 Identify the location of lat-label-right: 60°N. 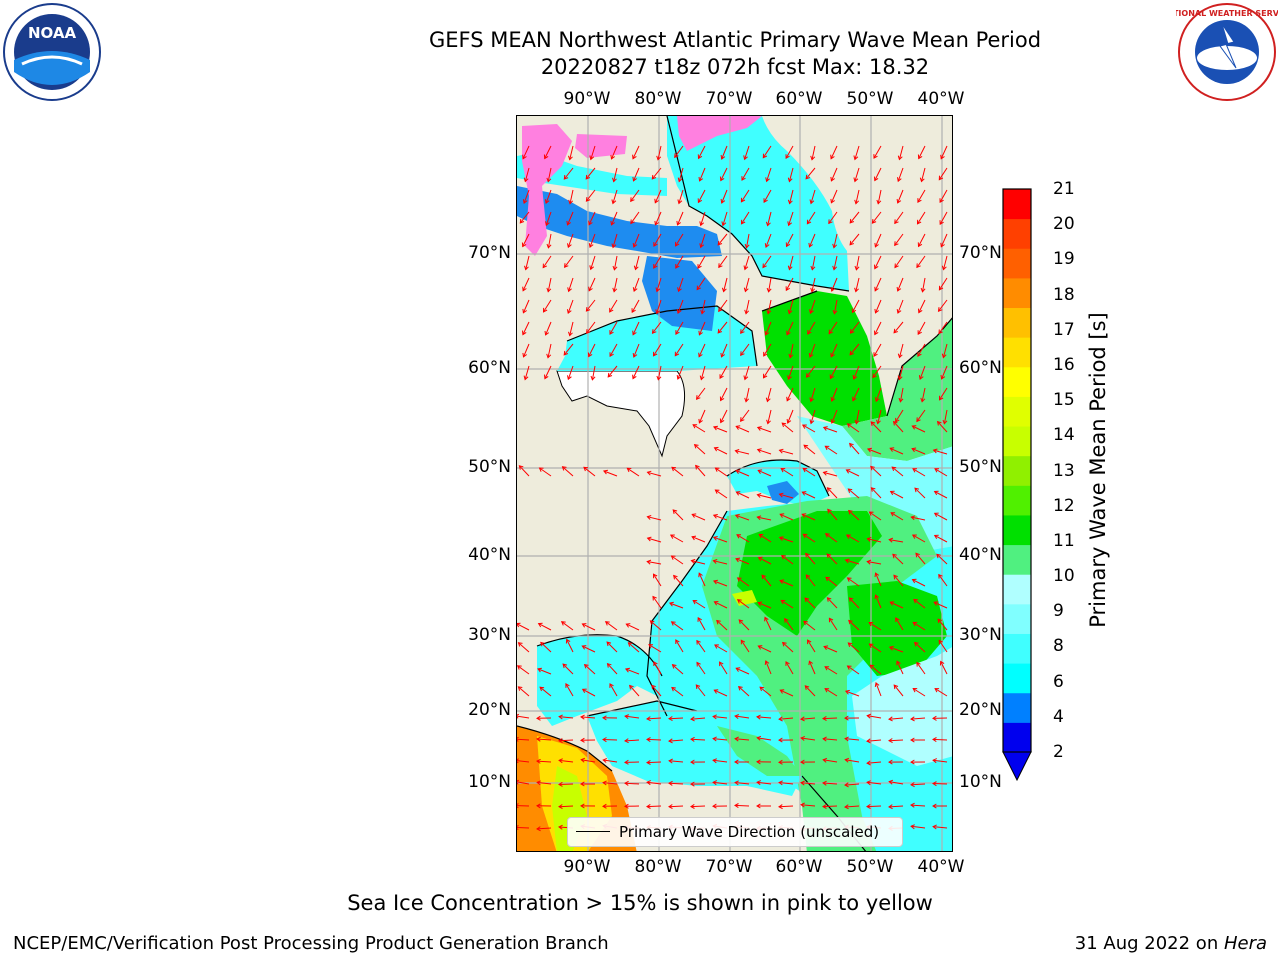
(980, 368).